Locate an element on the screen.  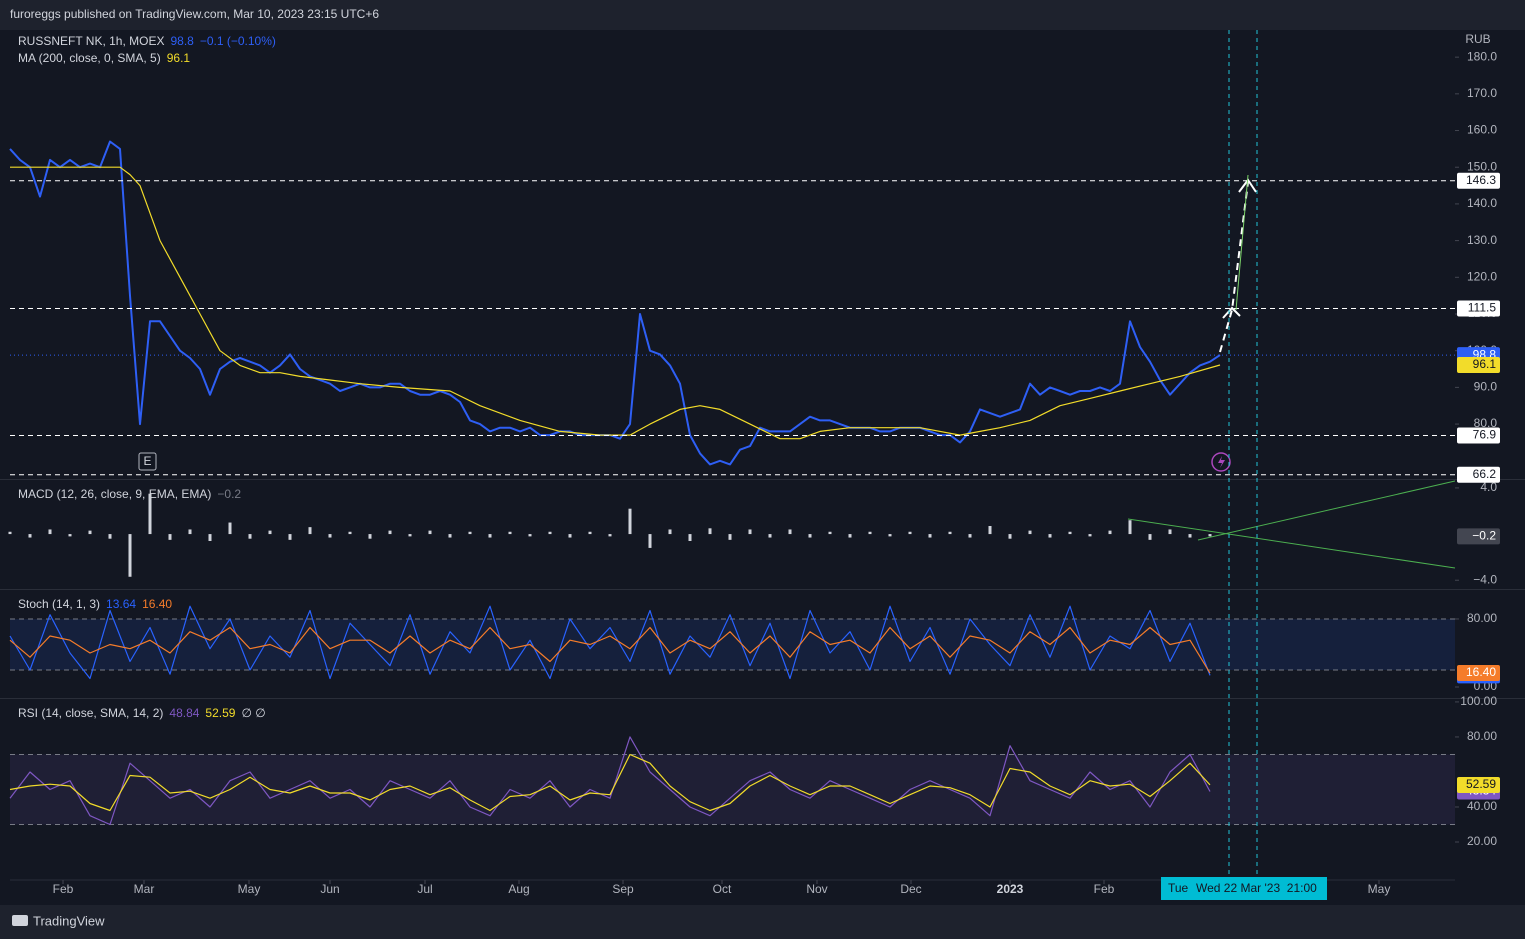
tv-logo is located at coordinates (20, 920).